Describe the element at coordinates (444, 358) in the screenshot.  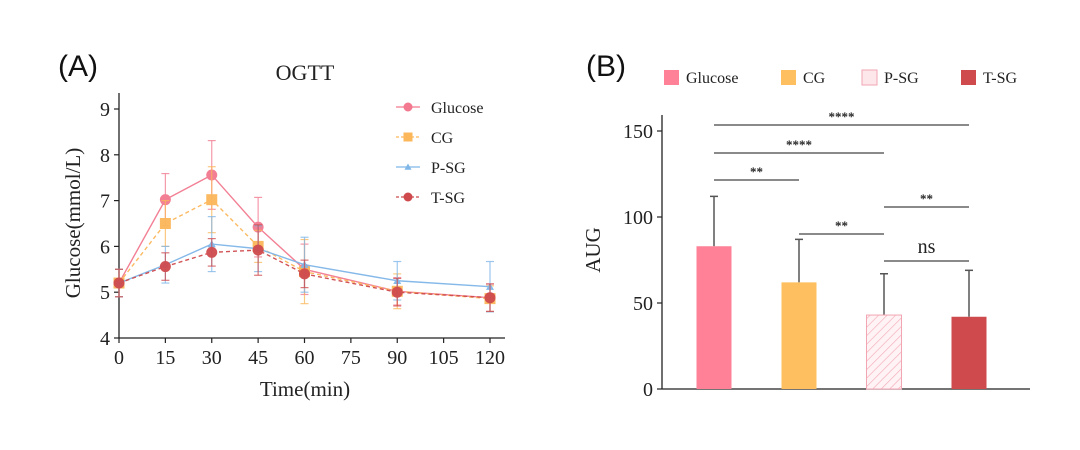
I see `x-tick-label: 105` at that location.